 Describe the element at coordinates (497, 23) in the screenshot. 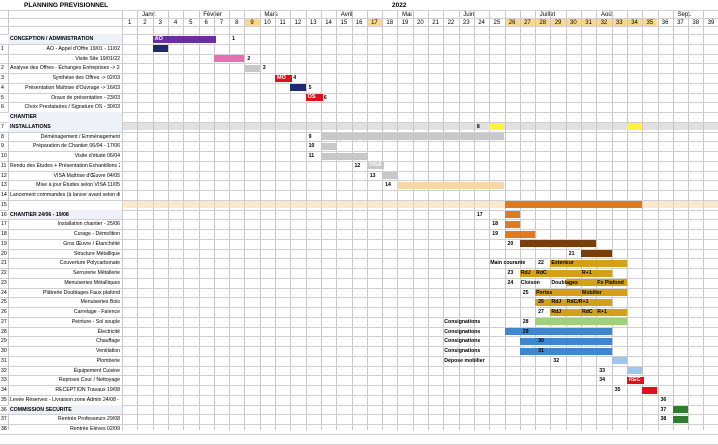

I see `week-number: 25` at that location.